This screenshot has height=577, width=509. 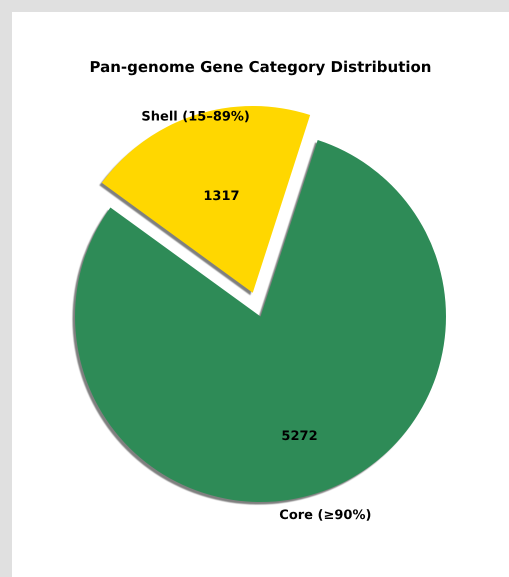 What do you see at coordinates (195, 117) in the screenshot?
I see `slice-label: Shell (15–89%)` at bounding box center [195, 117].